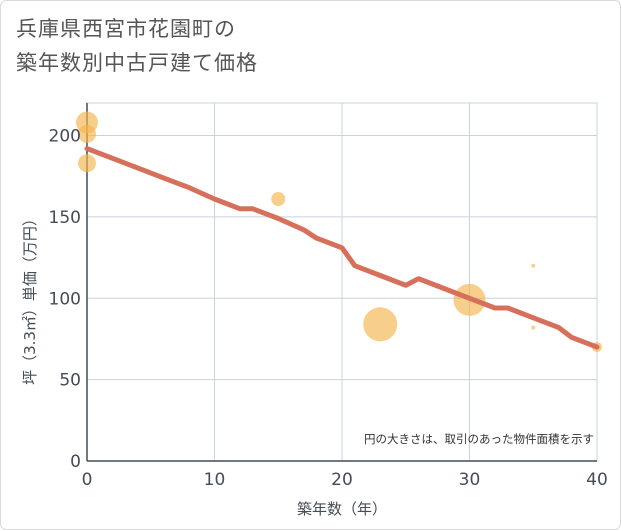 The width and height of the screenshot is (621, 530). I want to click on chart-title: 兵庫県西宮市花園町の 築年数別中古戸建て価格, so click(137, 46).